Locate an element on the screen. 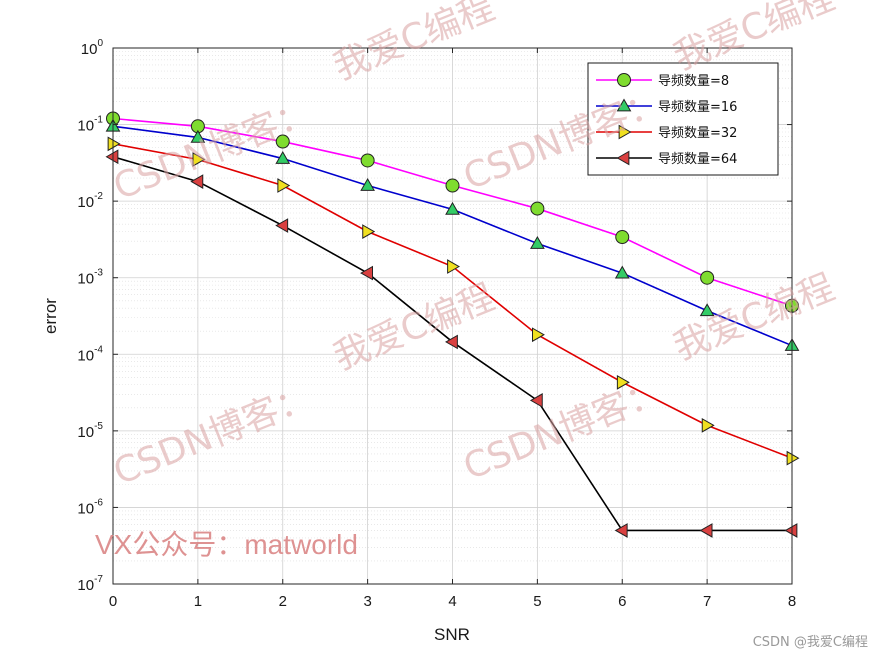 The height and width of the screenshot is (656, 875). watermark-wechat: VX公众号：matworld is located at coordinates (226, 544).